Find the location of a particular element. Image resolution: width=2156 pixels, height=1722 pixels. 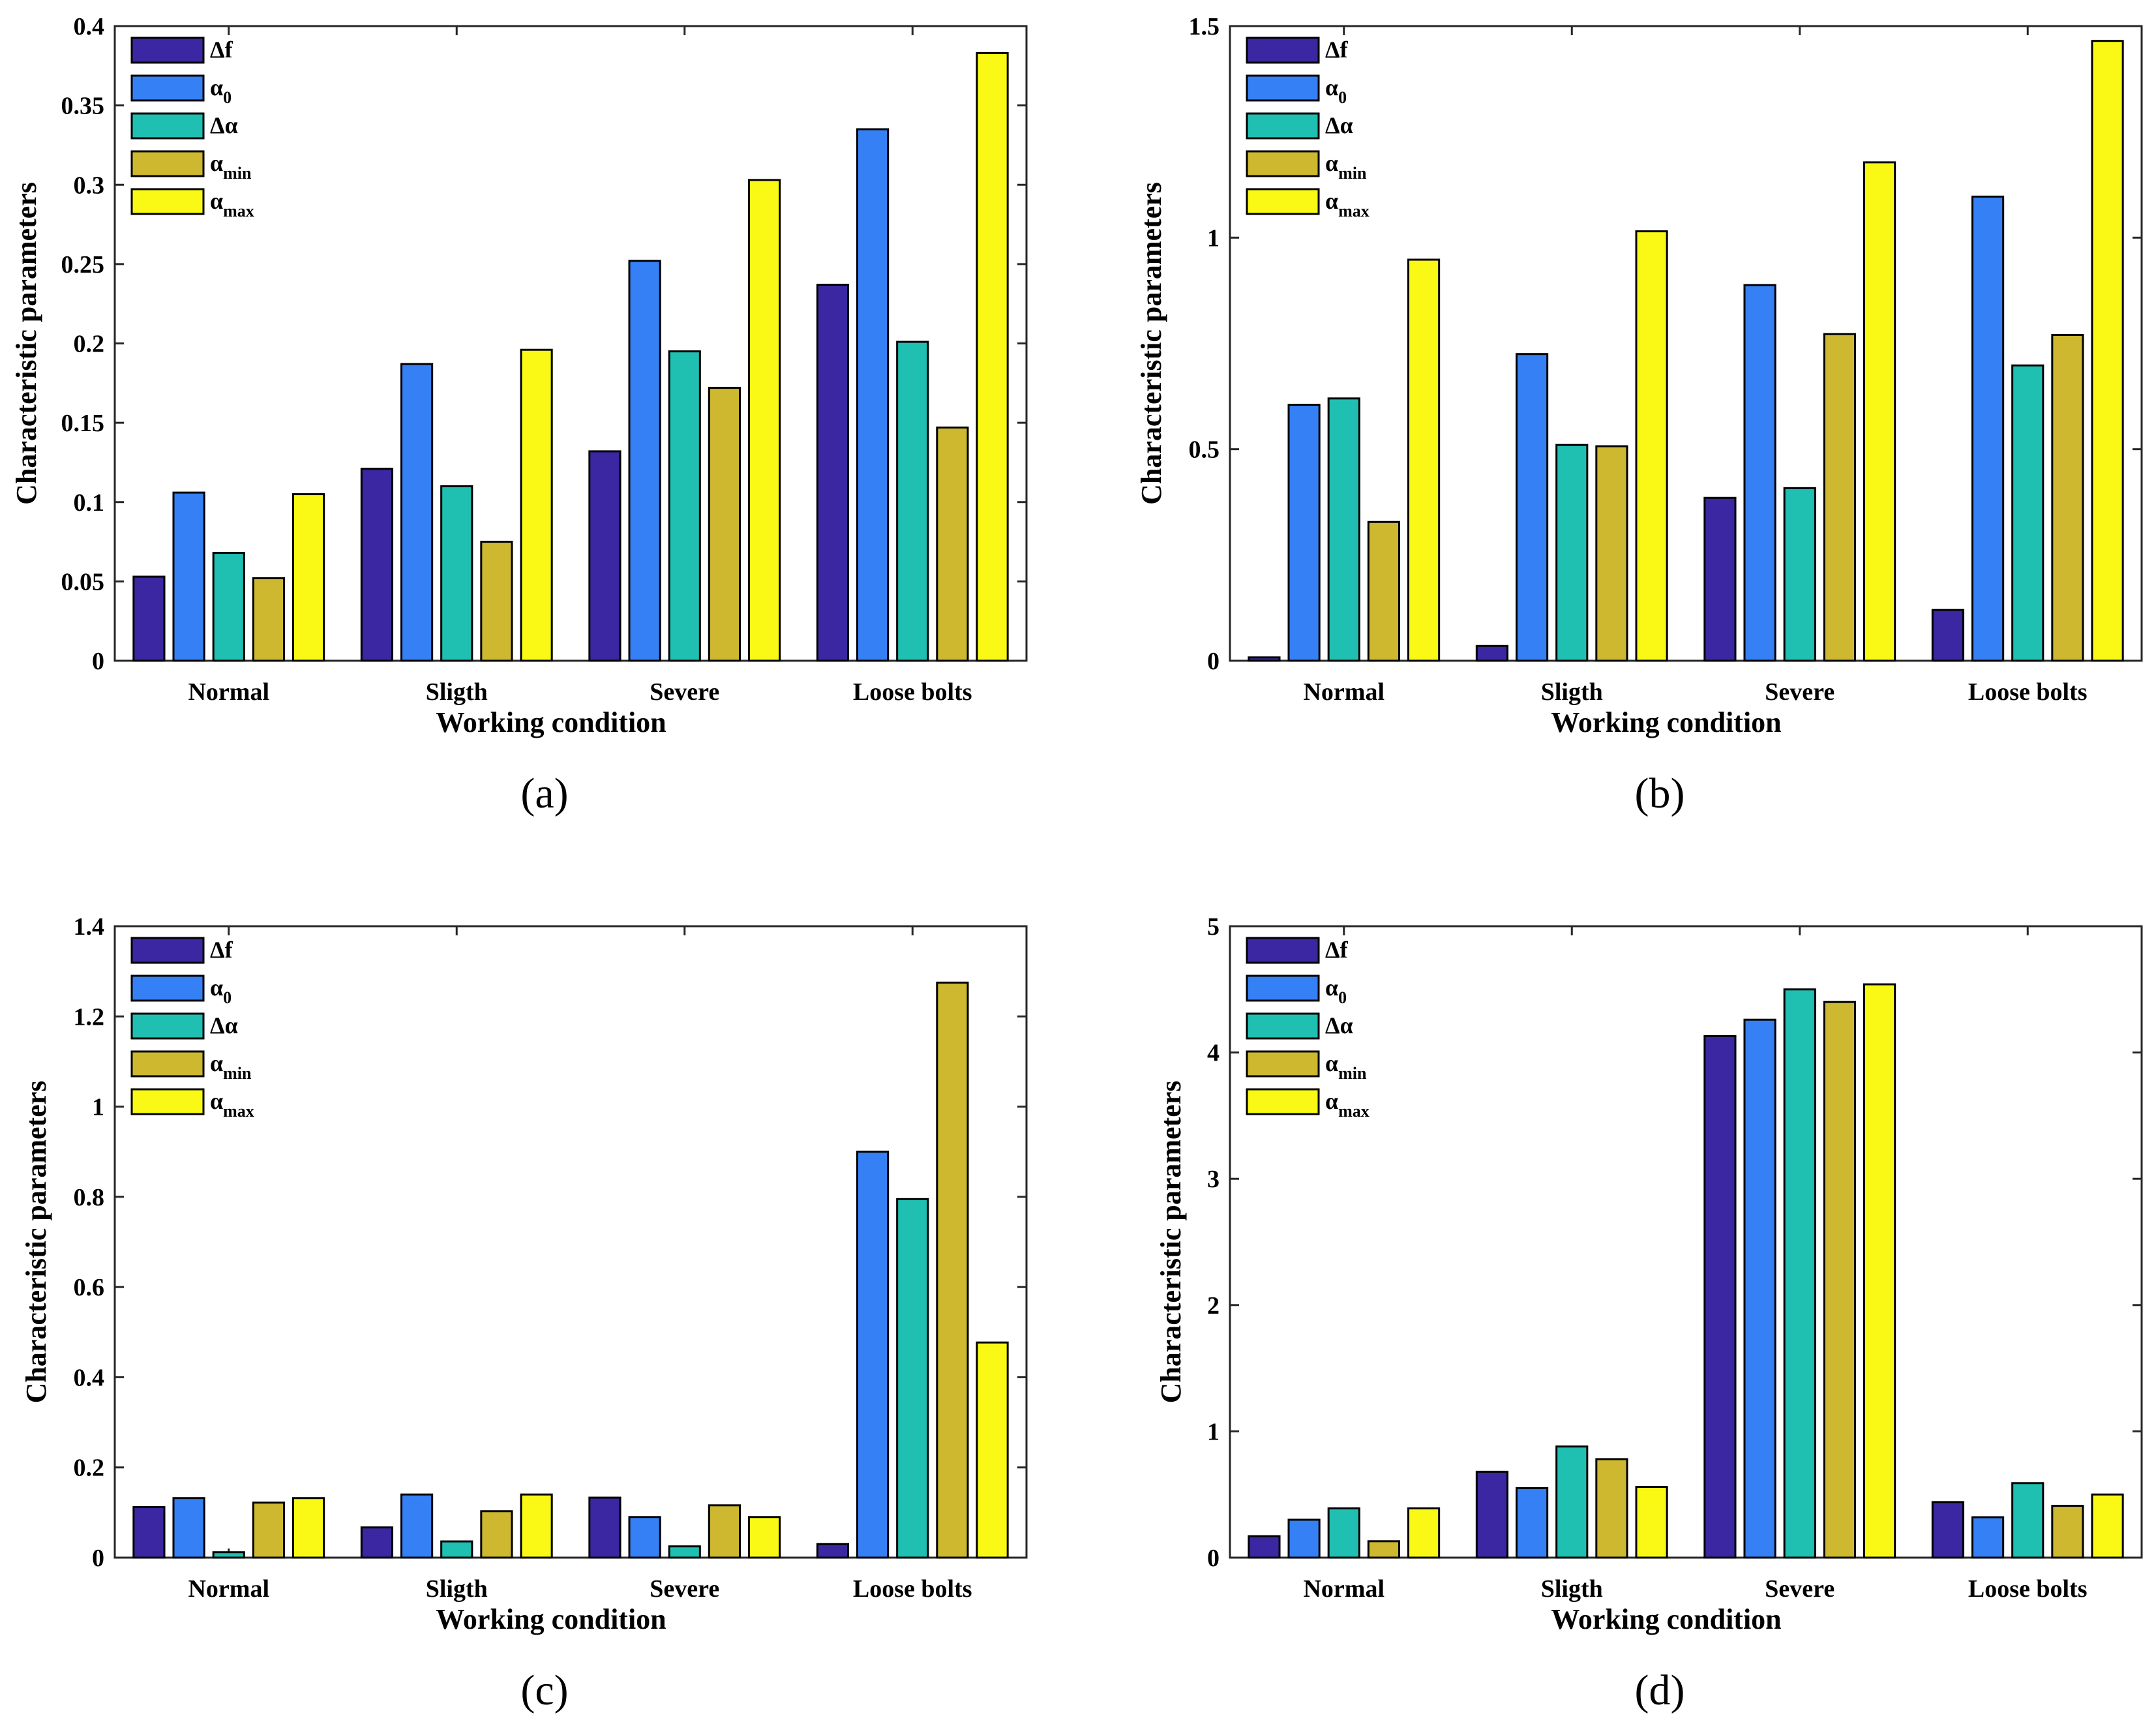

y-tick-label: 1.2 is located at coordinates (89, 1017).